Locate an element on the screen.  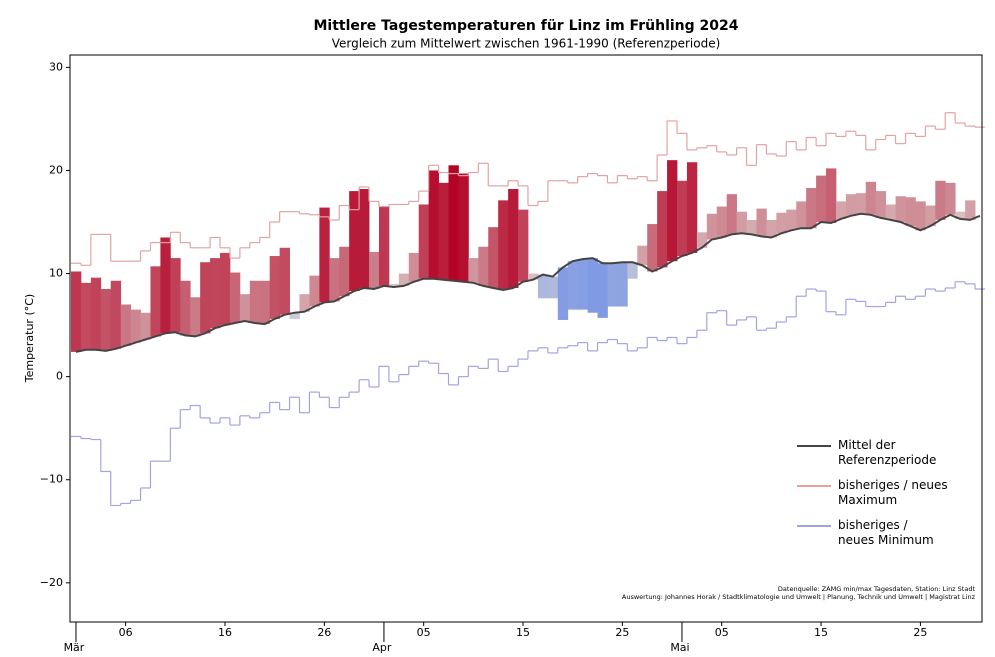
y-tick-label: −20 is located at coordinates (51, 582).